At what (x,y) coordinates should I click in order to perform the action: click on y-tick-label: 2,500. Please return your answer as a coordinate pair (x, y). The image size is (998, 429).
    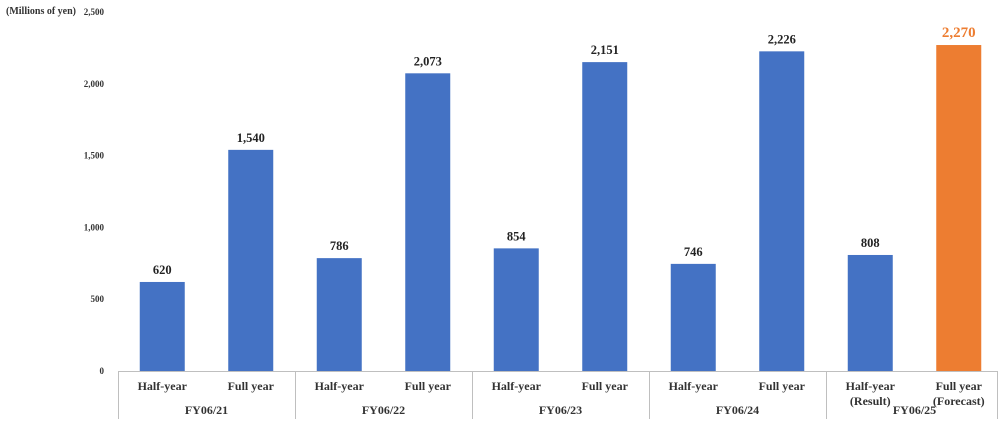
    Looking at the image, I should click on (94, 12).